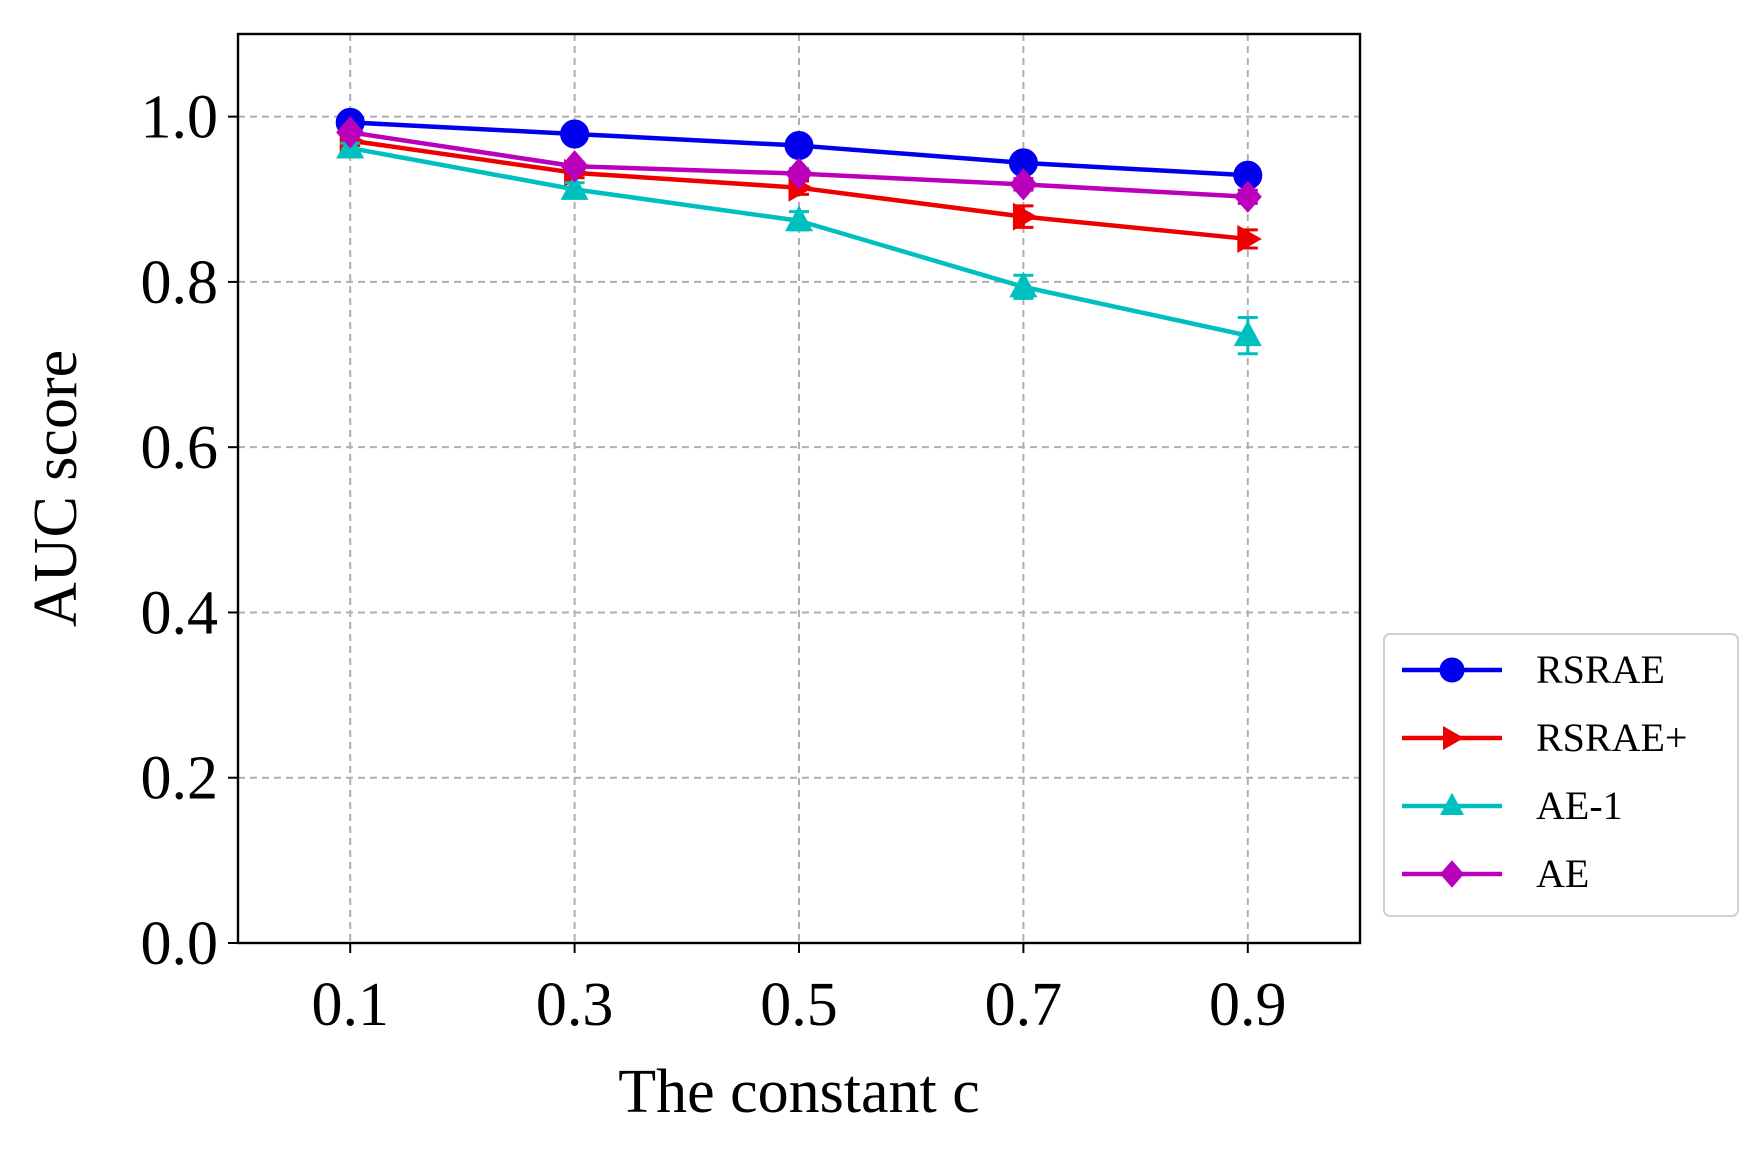  I want to click on legend-entry: RSRAE+, so click(1544, 737).